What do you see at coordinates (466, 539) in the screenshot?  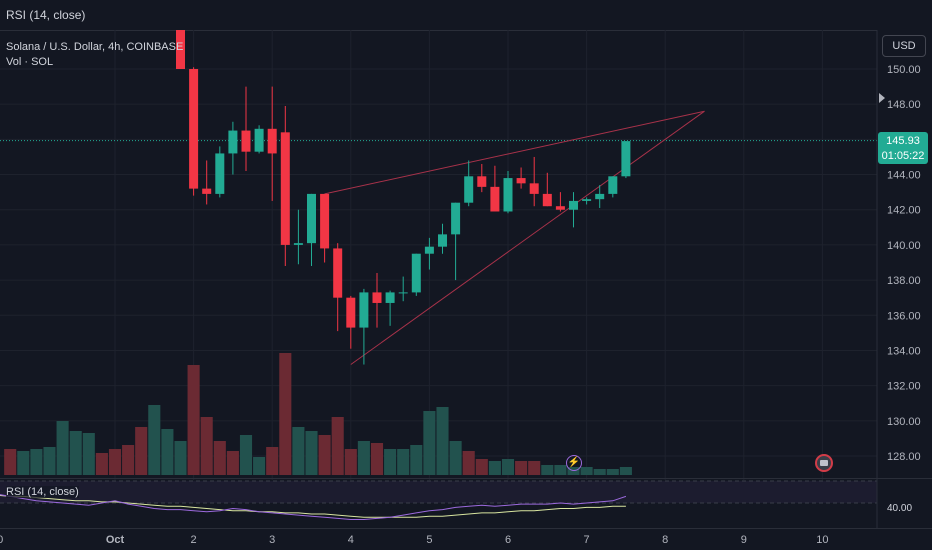 I see `time-axis: 30 Oct 2 3 4 5 6 7 8 9 10` at bounding box center [466, 539].